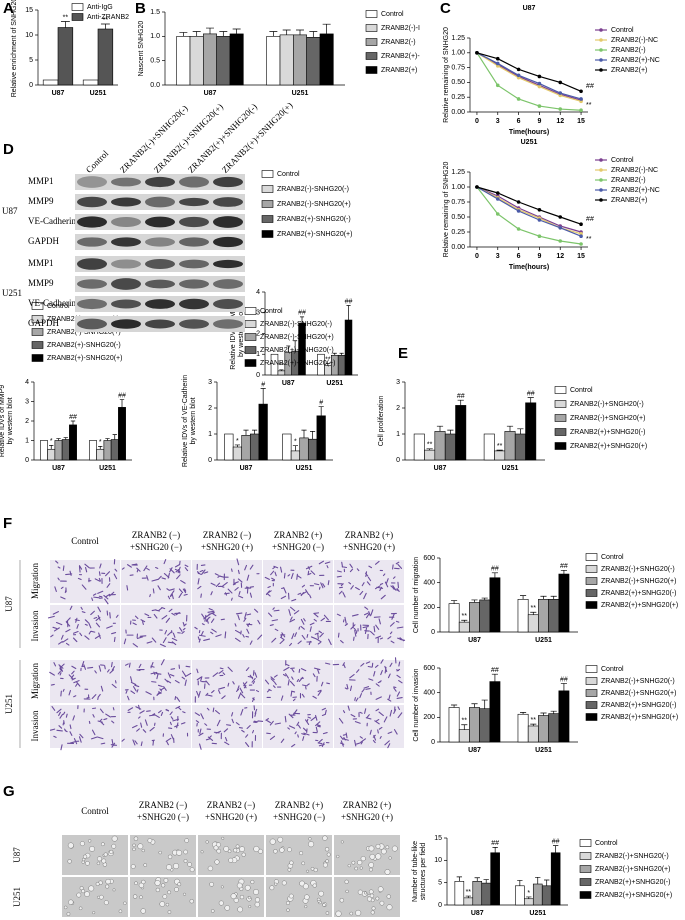  I want to click on panel-label: G, so click(9, 791).